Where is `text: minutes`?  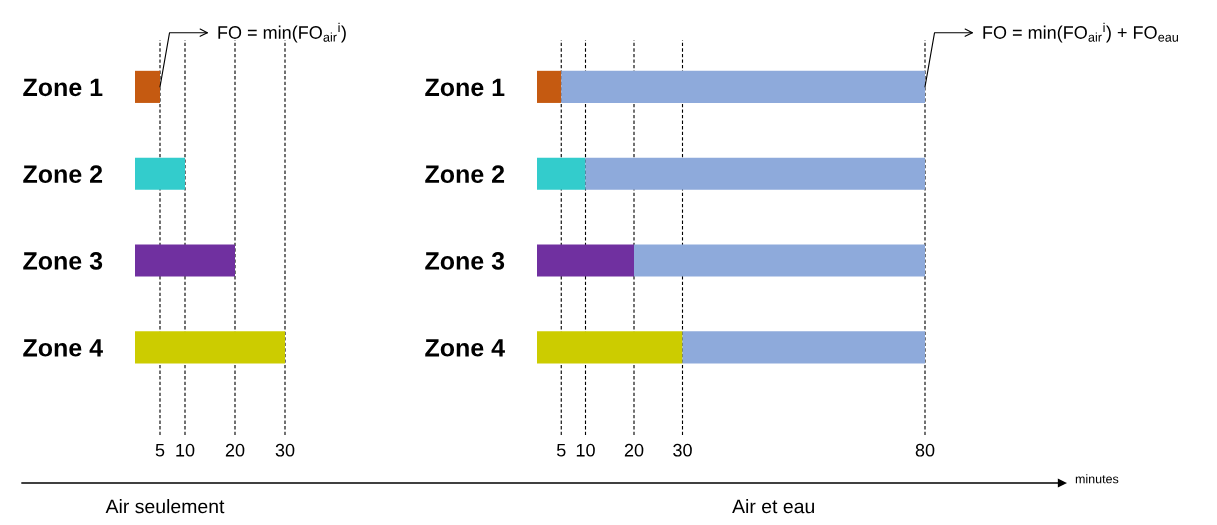
text: minutes is located at coordinates (1097, 479).